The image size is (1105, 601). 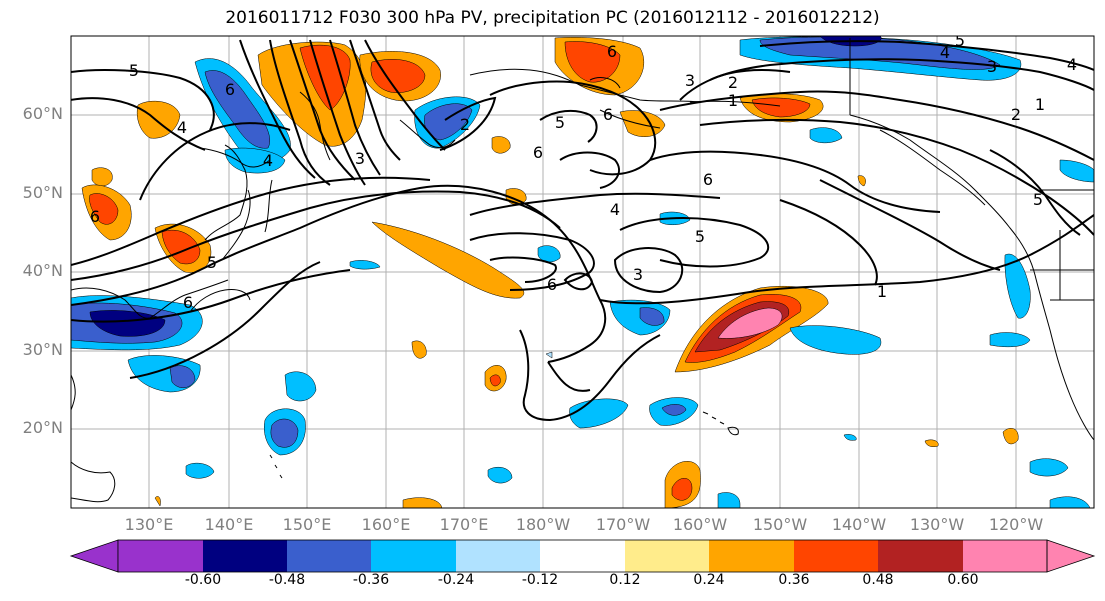 I want to click on lon-label: 160°W, so click(x=700, y=524).